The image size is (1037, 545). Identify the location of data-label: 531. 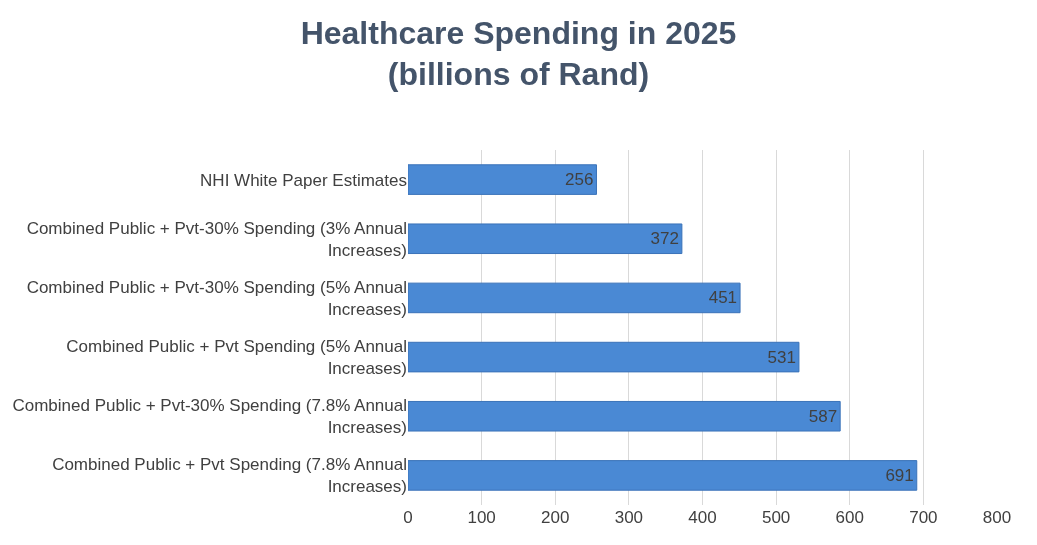
(781, 357).